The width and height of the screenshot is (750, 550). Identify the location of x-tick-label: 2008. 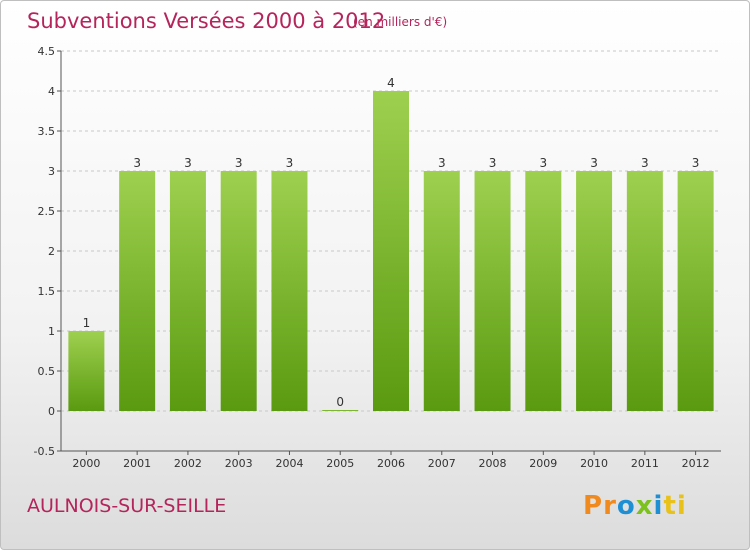
(493, 463).